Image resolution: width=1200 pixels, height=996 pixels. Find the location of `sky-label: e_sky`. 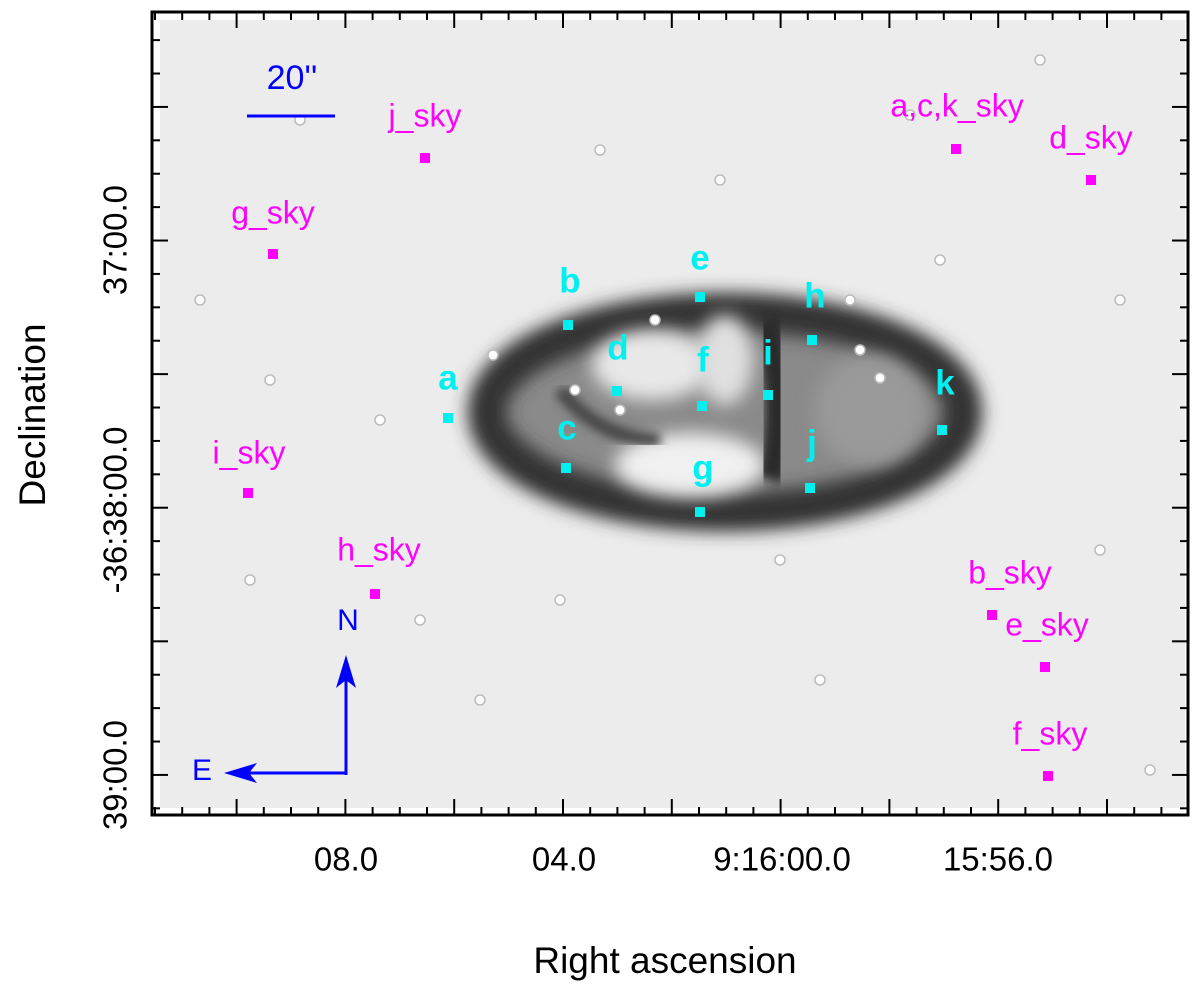

sky-label: e_sky is located at coordinates (1047, 624).